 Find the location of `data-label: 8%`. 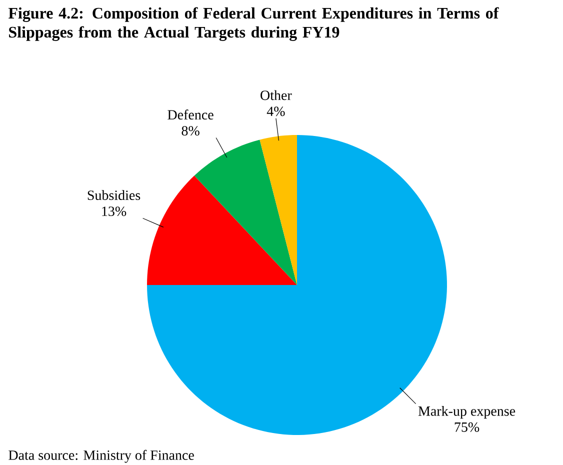

data-label: 8% is located at coordinates (191, 131).